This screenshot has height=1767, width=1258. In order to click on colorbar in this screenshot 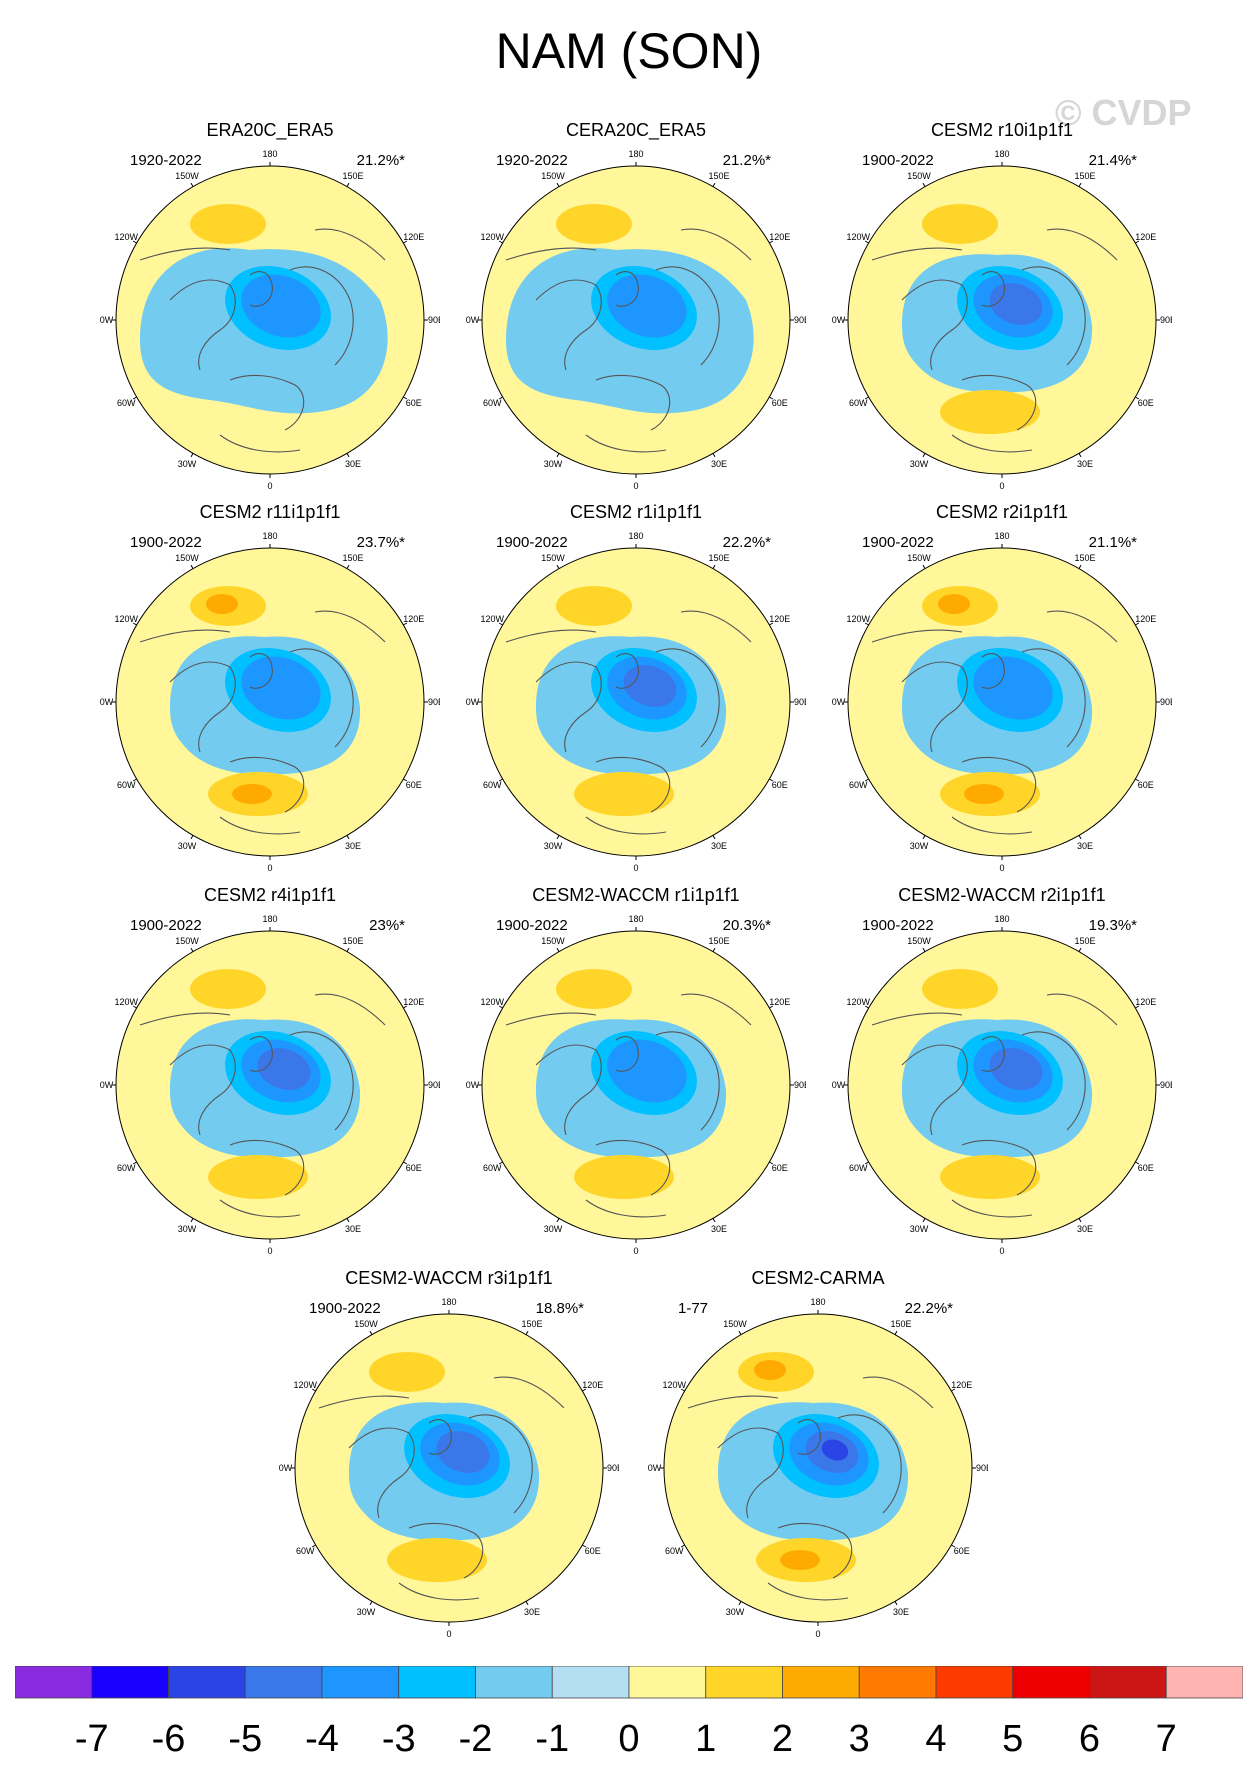, I will do `click(629, 1682)`.